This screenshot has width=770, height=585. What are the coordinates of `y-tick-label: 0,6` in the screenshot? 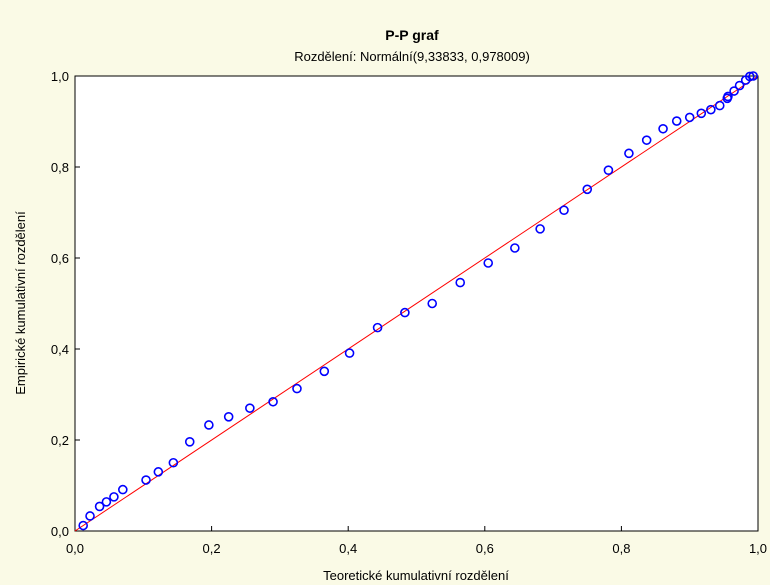 It's located at (60, 258).